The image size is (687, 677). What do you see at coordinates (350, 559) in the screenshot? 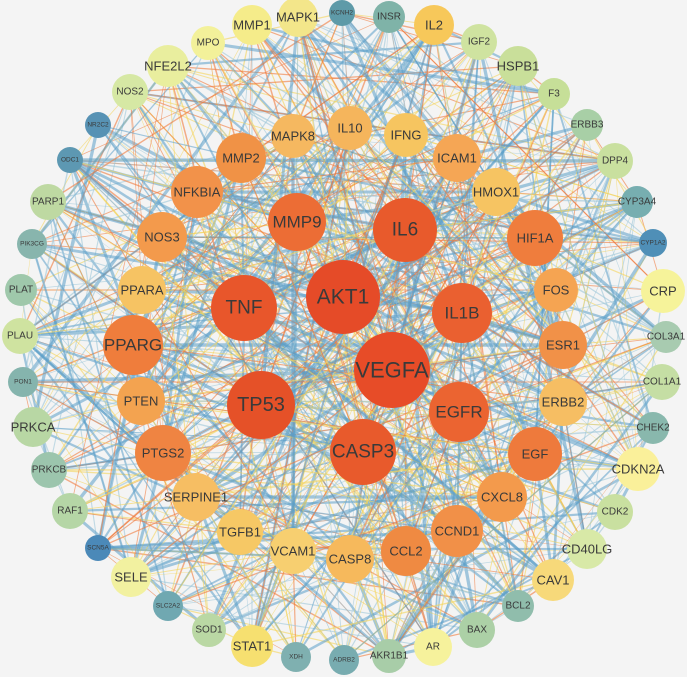
I see `node: CASP8` at bounding box center [350, 559].